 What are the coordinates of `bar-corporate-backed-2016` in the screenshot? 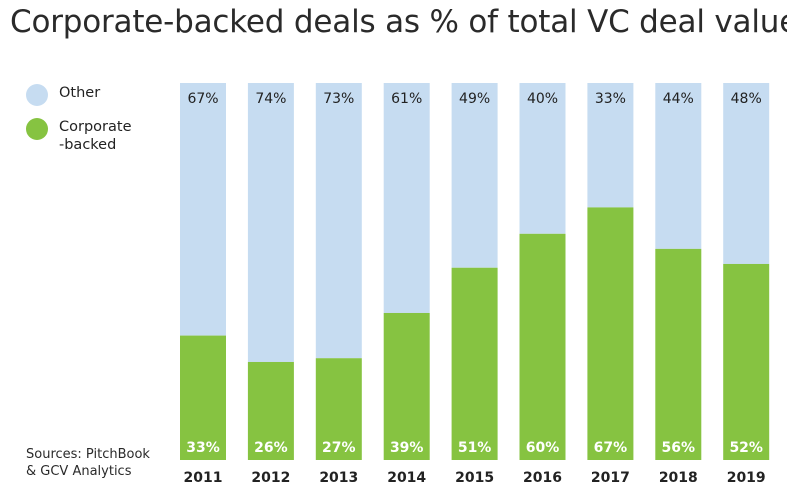 It's located at (542, 346).